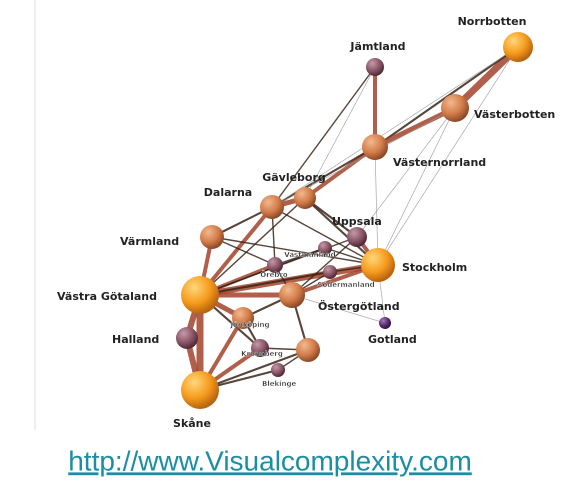 Image resolution: width=575 pixels, height=481 pixels. I want to click on node-label: Södermanland, so click(345, 285).